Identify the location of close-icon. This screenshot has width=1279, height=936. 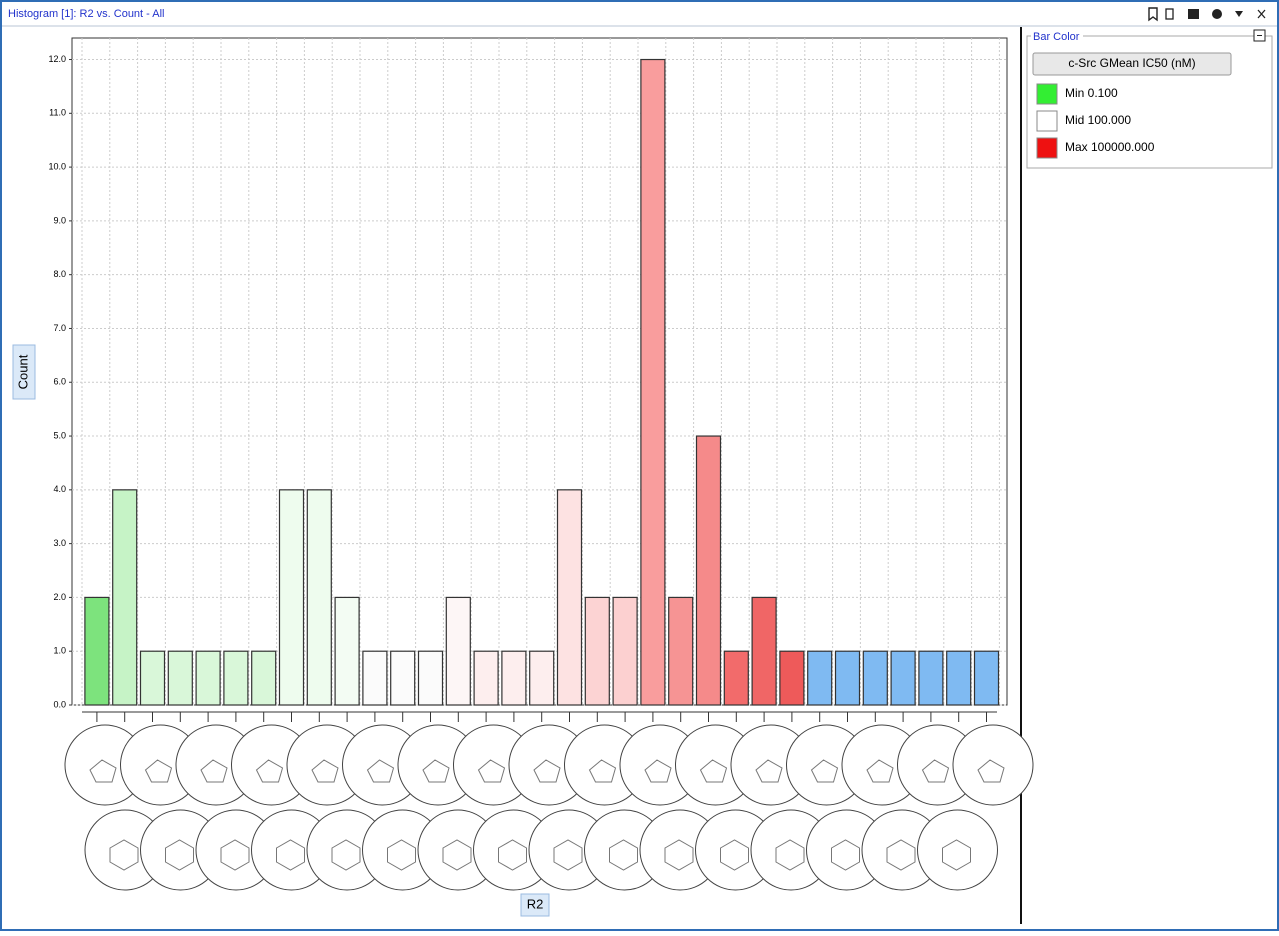
(1261, 14).